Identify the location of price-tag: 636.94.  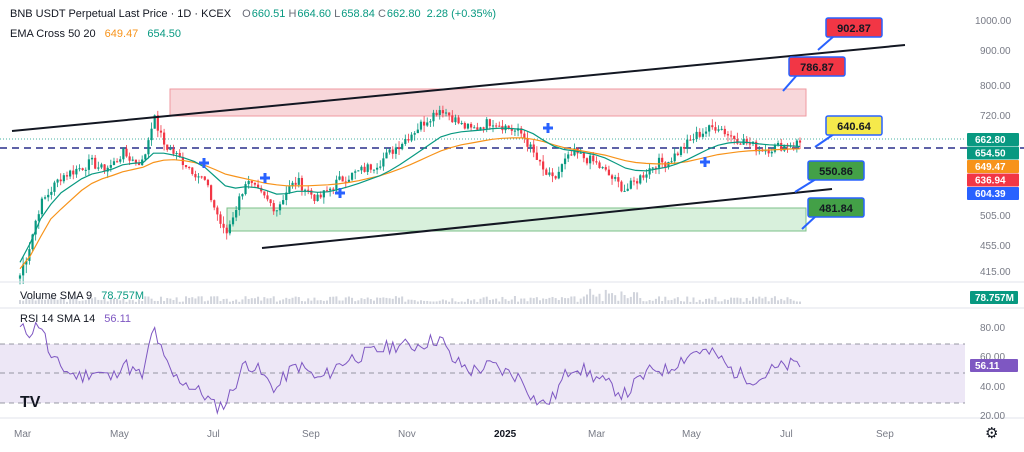
(993, 180).